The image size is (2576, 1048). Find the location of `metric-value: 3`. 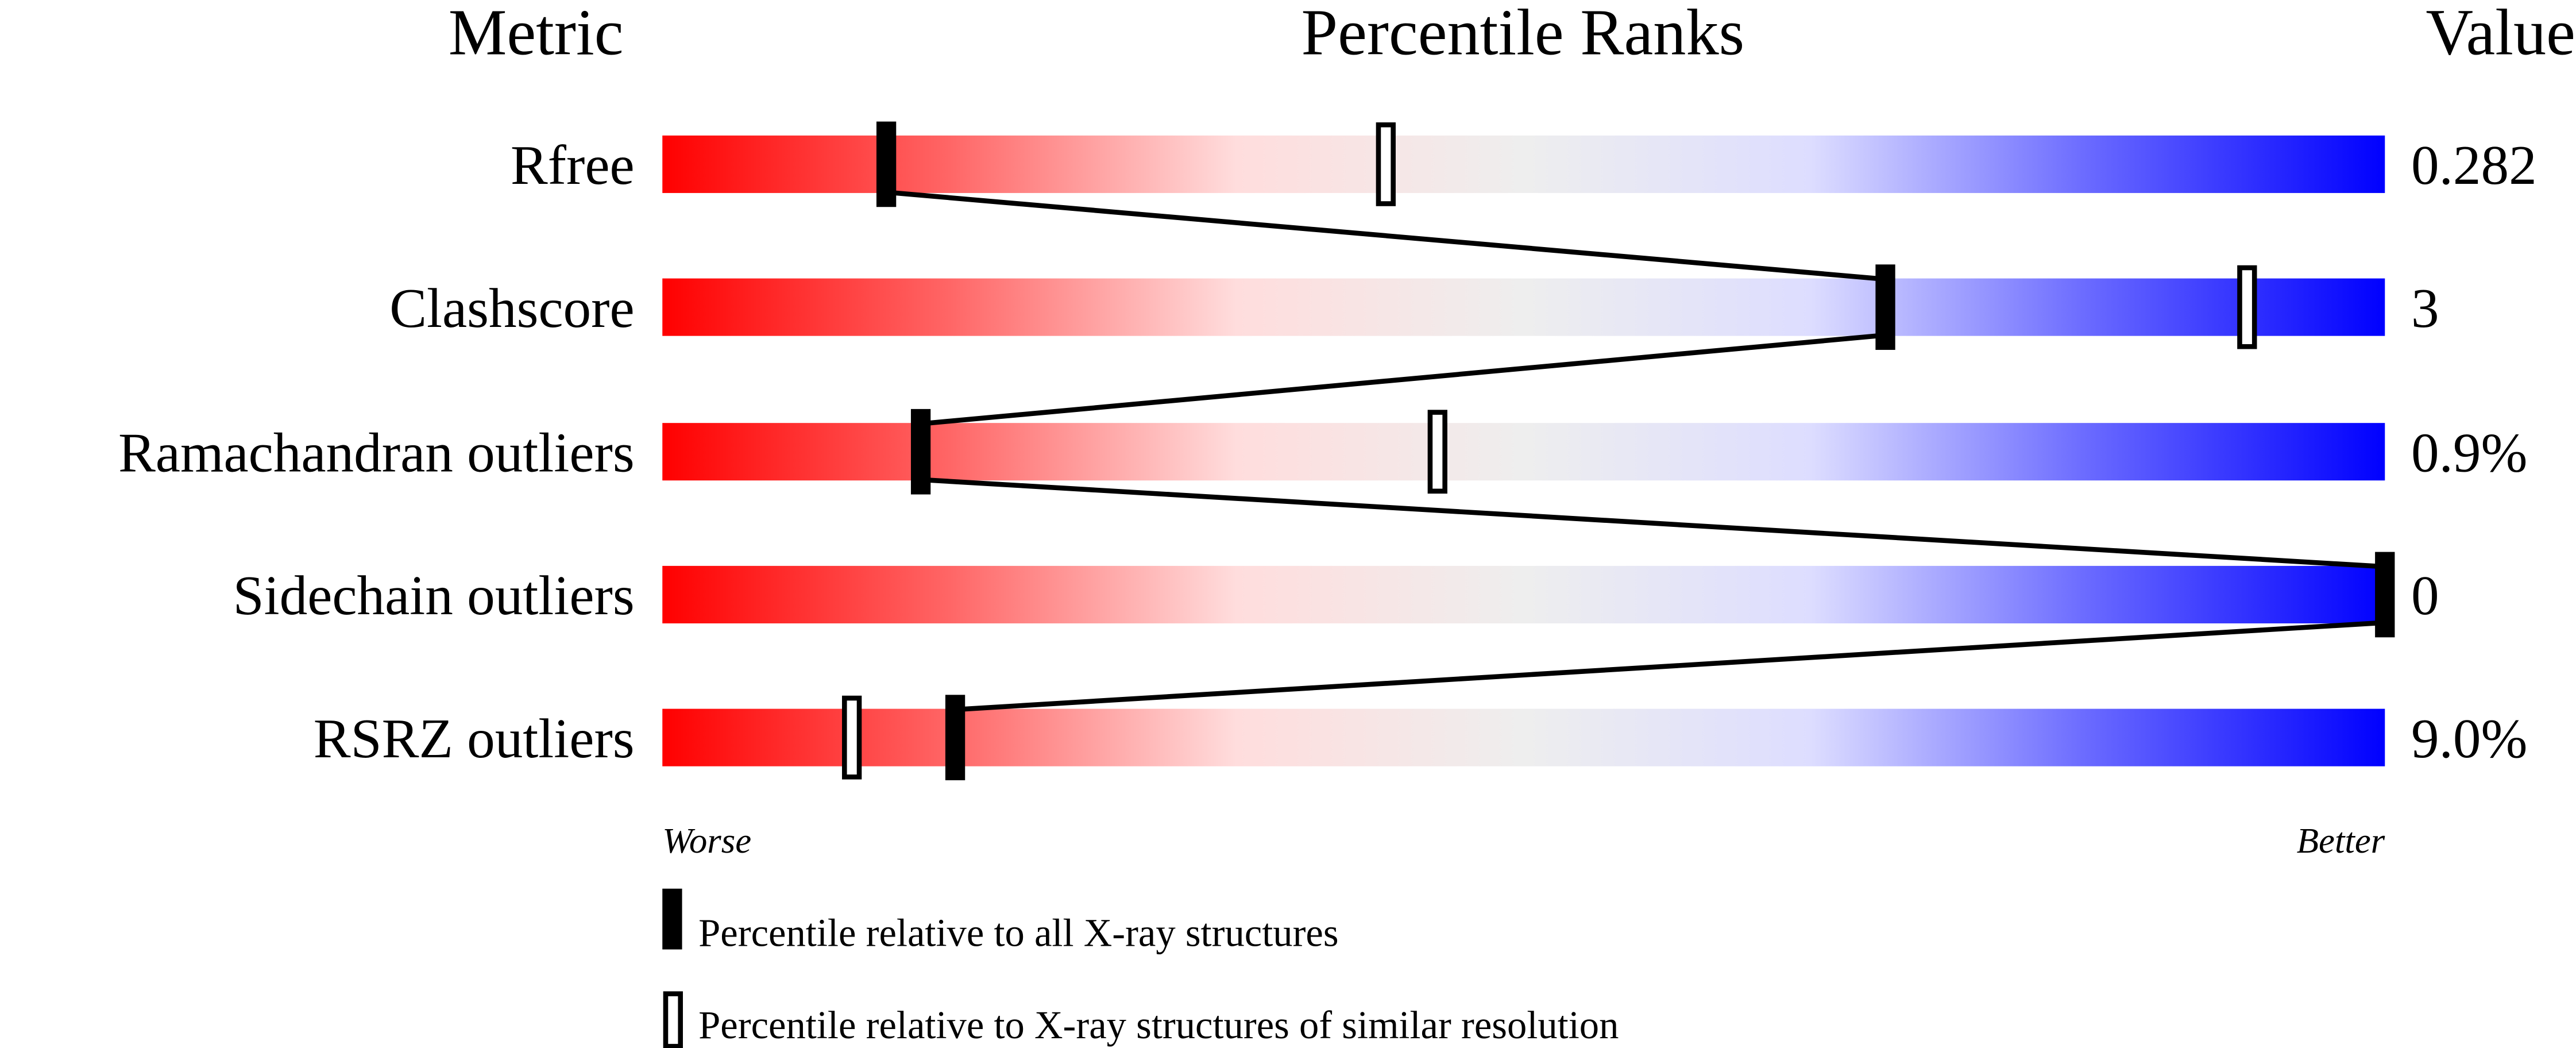

metric-value: 3 is located at coordinates (2425, 309).